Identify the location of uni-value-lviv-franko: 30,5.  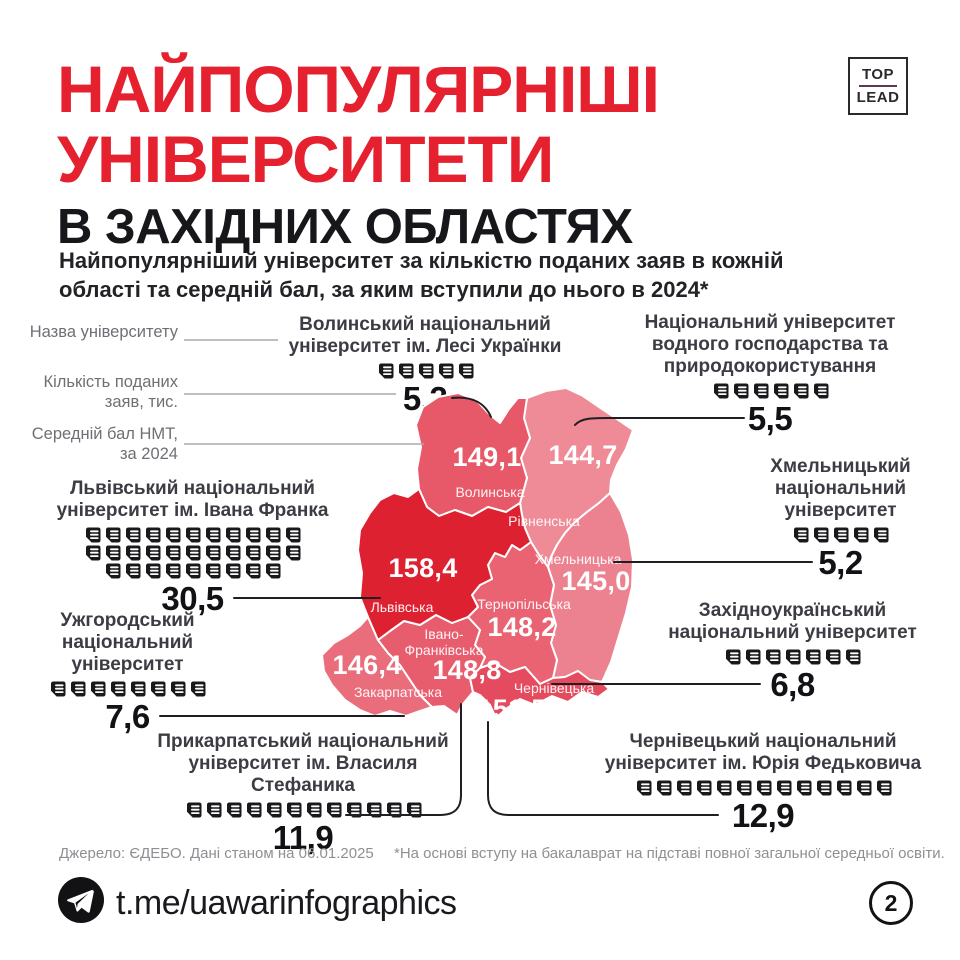
(192, 599).